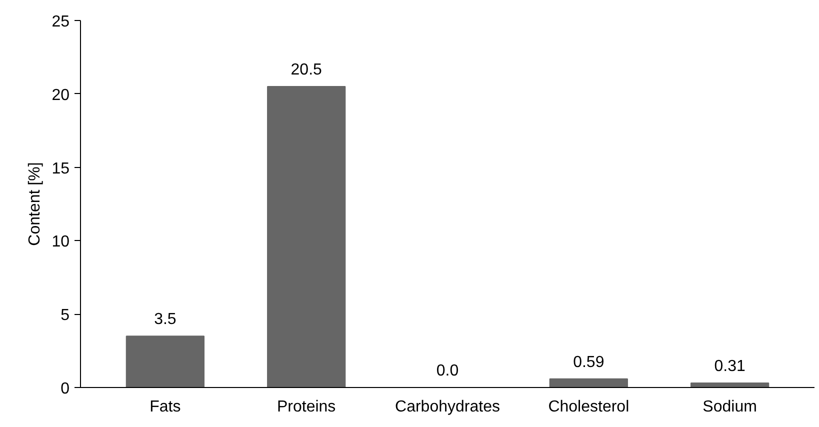  I want to click on x-tick-label: Cholesterol, so click(589, 407).